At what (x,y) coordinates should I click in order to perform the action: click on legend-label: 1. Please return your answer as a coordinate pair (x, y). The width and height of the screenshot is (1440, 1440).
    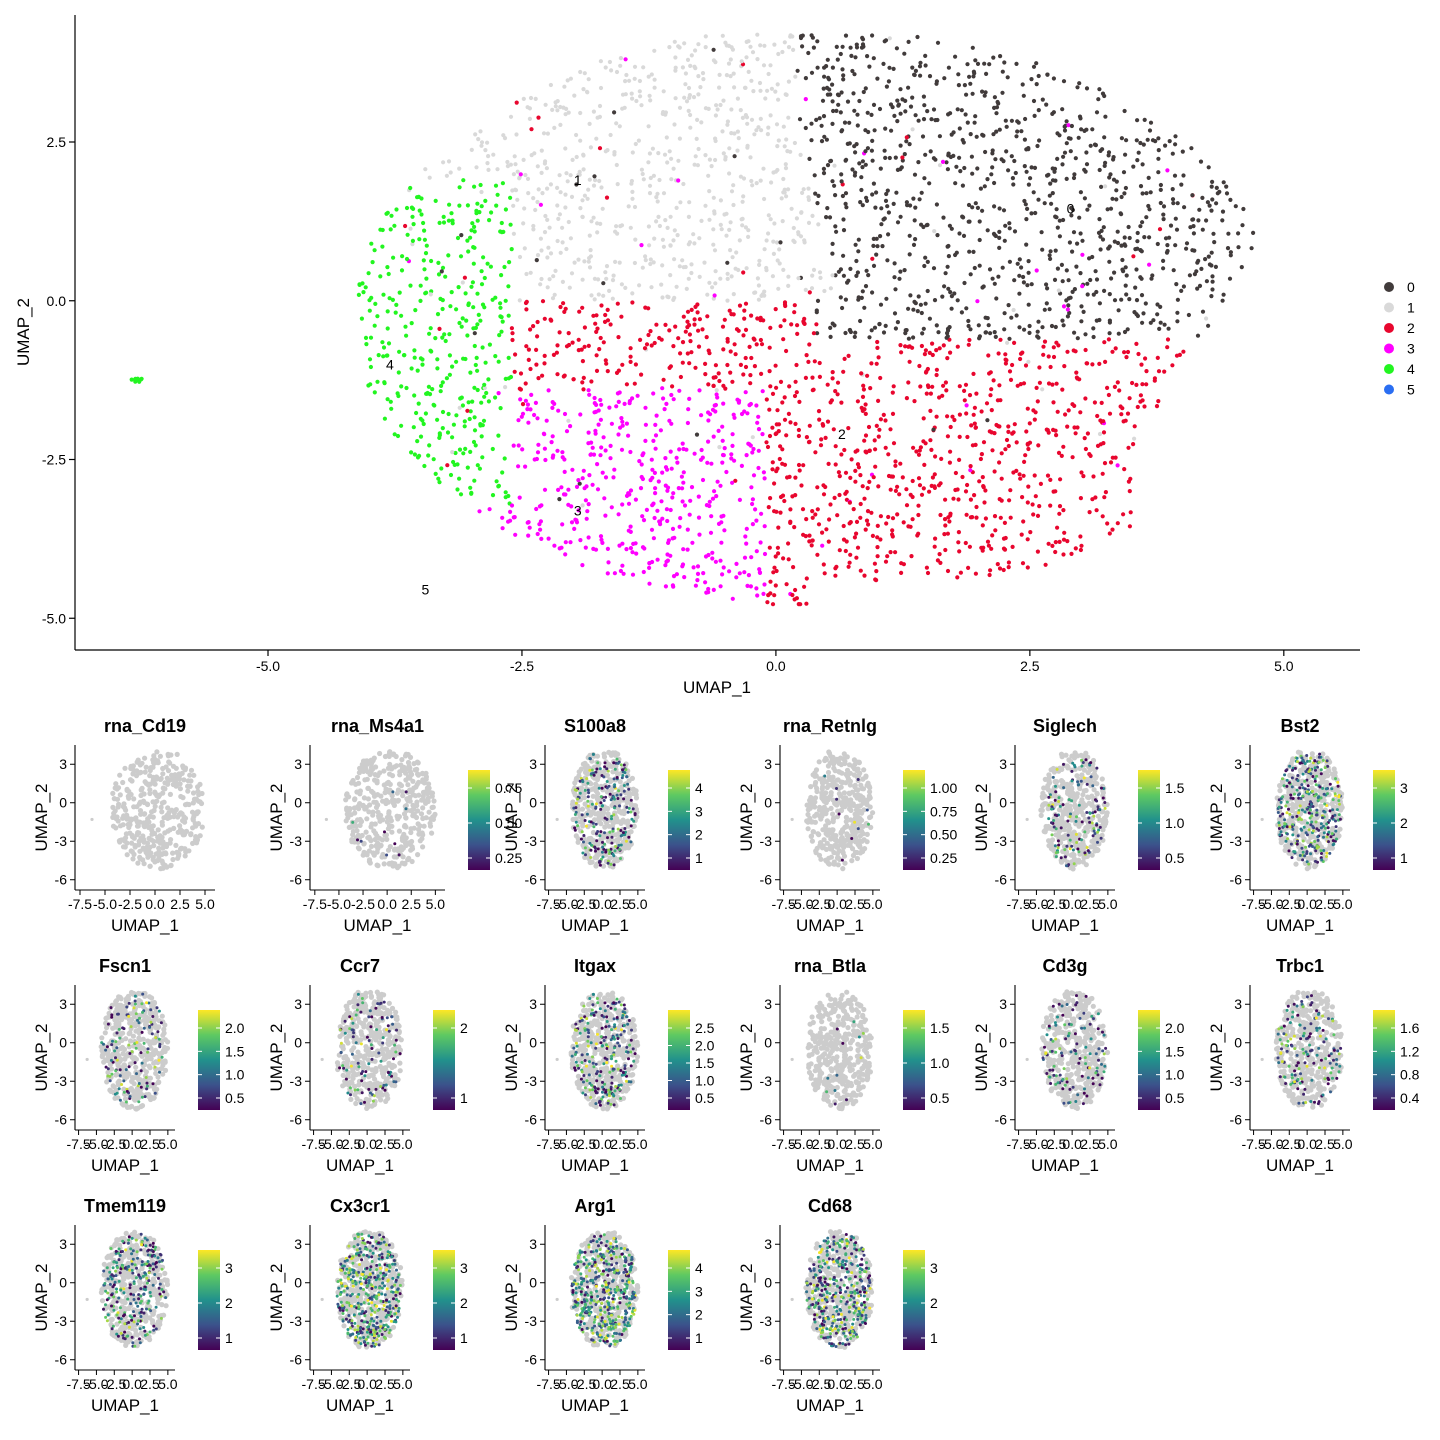
    Looking at the image, I should click on (1411, 308).